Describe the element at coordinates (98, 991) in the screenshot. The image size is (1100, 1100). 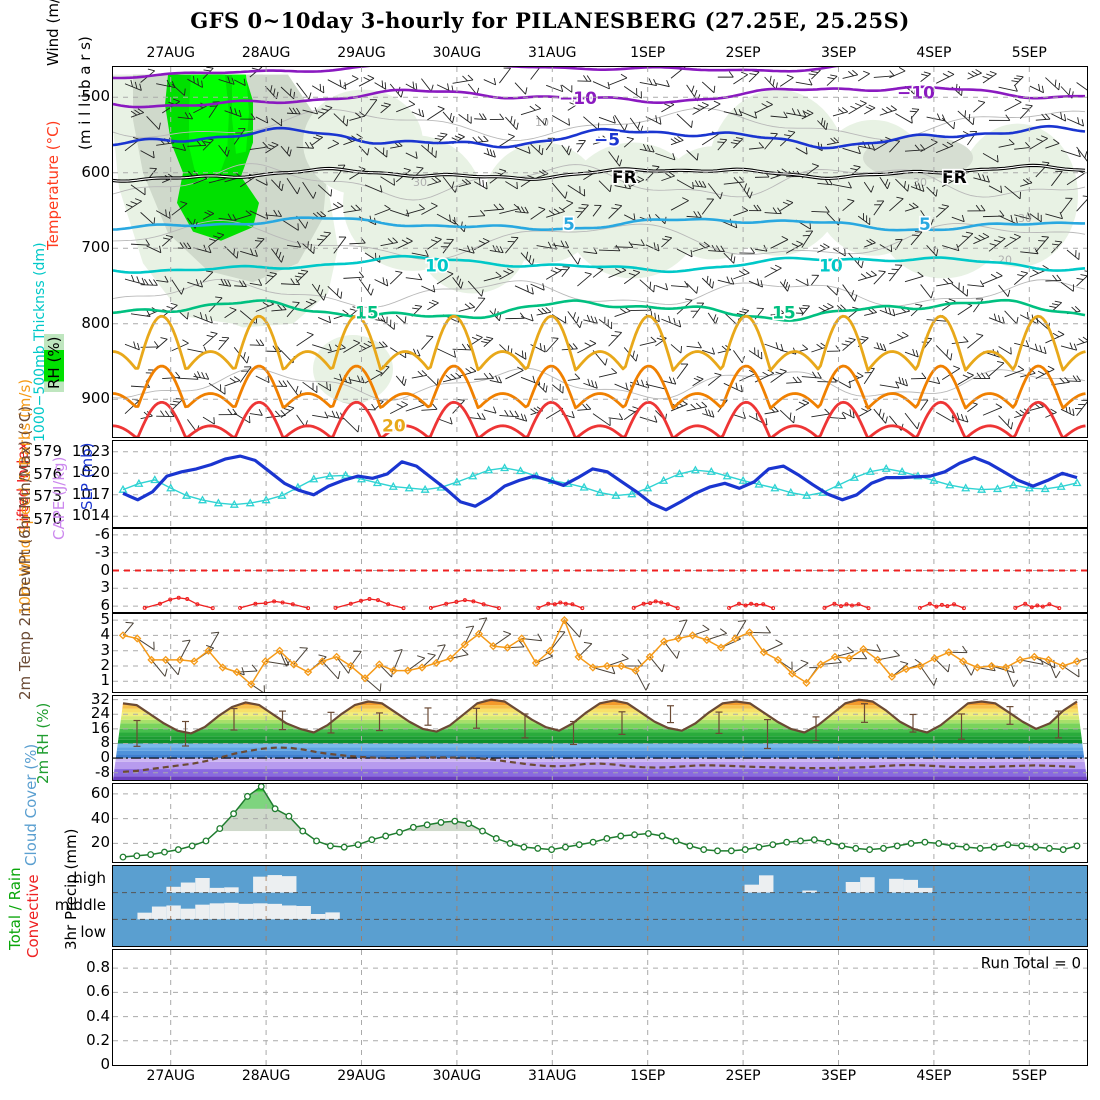
I see `ytick-0p6: 0.6` at that location.